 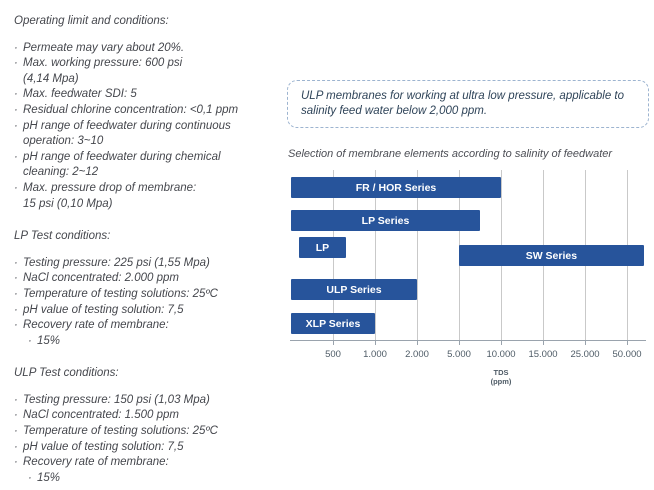 I want to click on chart-bar-label: LP, so click(x=322, y=247).